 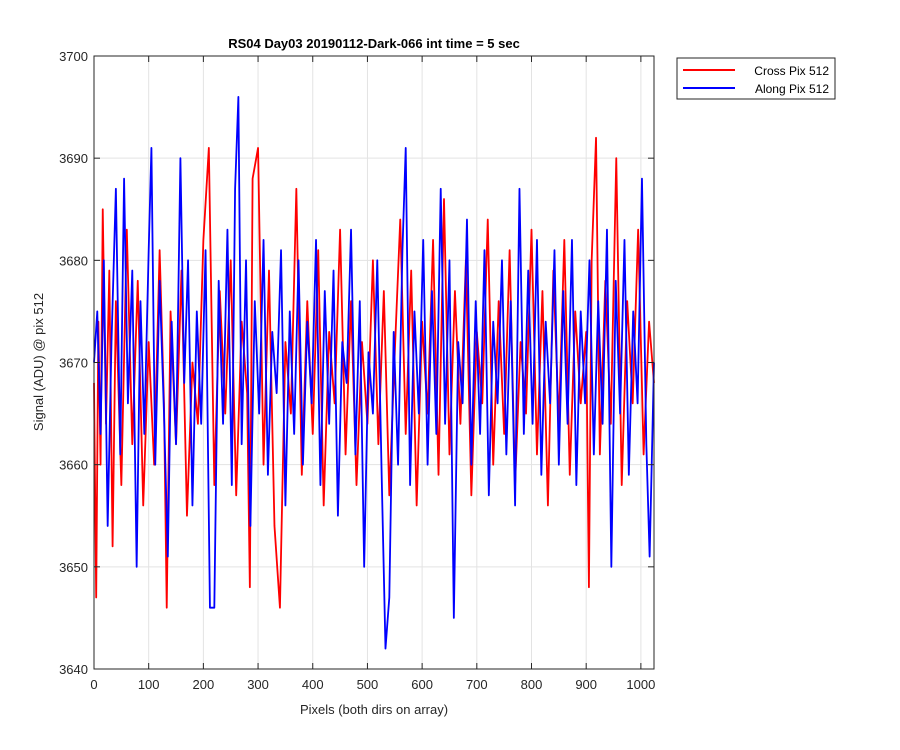 I want to click on x-tick-label: 800, so click(x=532, y=684).